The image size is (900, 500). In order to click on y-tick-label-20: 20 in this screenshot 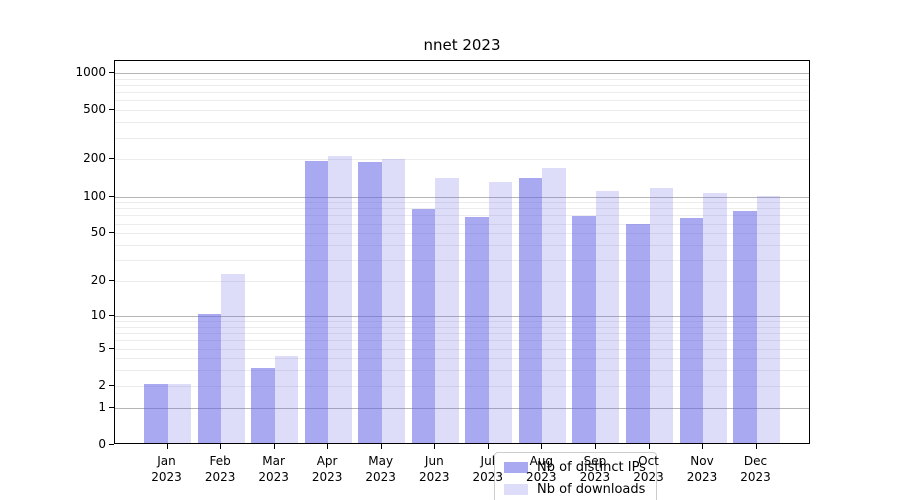, I will do `click(98, 280)`.